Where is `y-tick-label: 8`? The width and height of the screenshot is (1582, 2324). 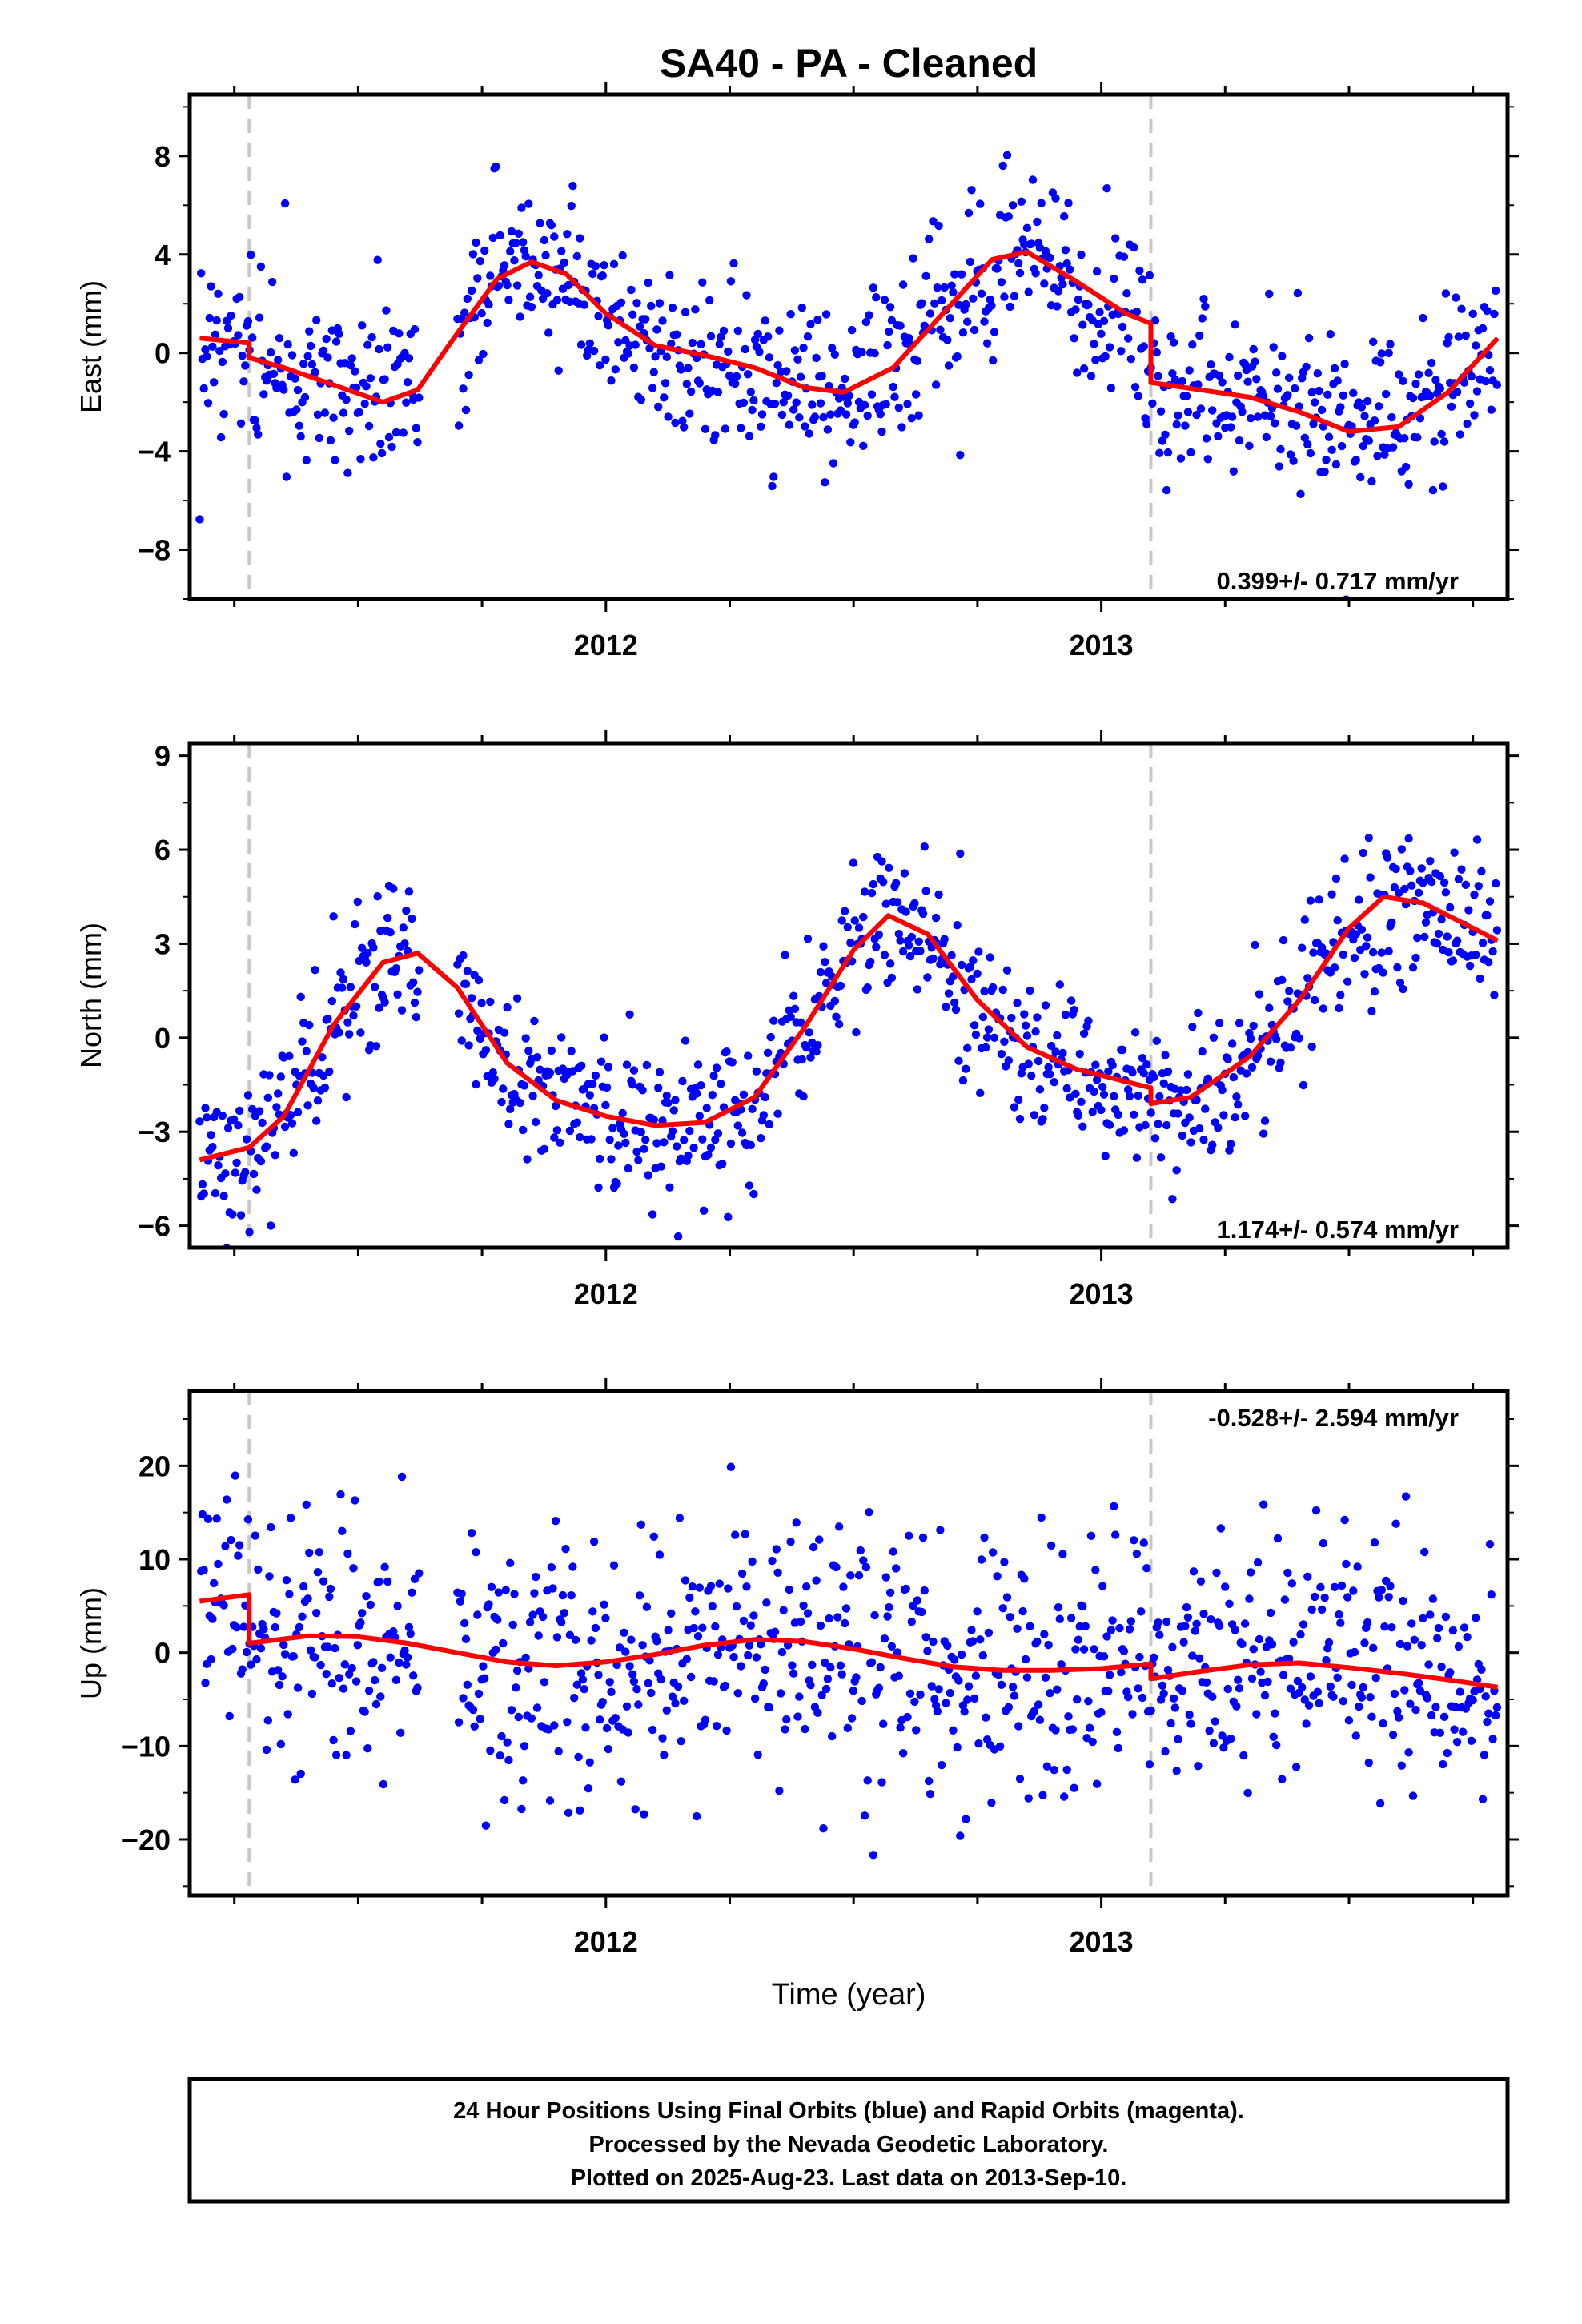
y-tick-label: 8 is located at coordinates (163, 156).